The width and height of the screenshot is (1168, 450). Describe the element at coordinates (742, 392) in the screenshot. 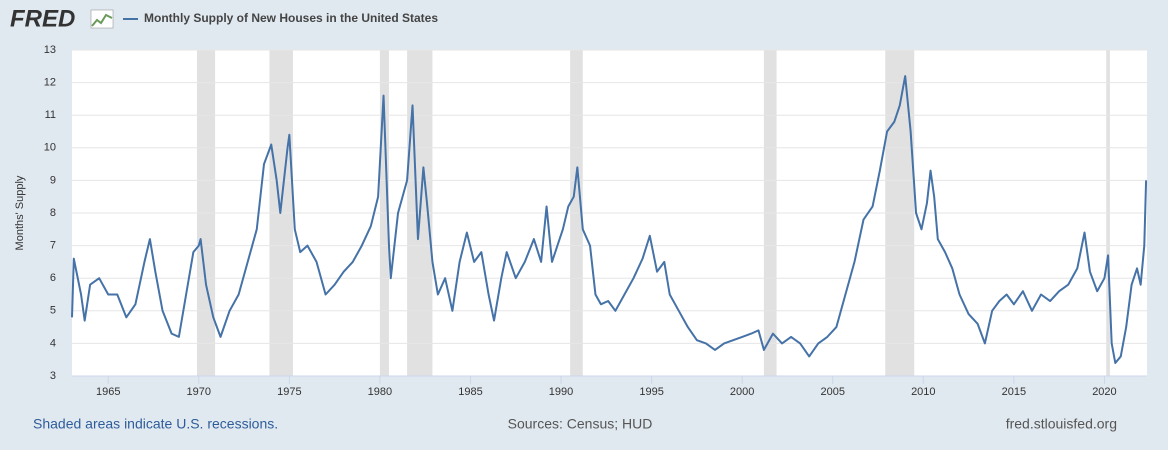

I see `x-tick-label: 2000` at that location.